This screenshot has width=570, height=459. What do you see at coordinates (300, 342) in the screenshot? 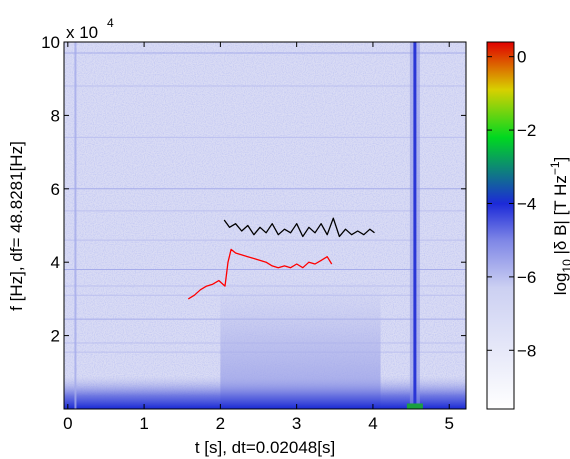
I see `activity-region` at bounding box center [300, 342].